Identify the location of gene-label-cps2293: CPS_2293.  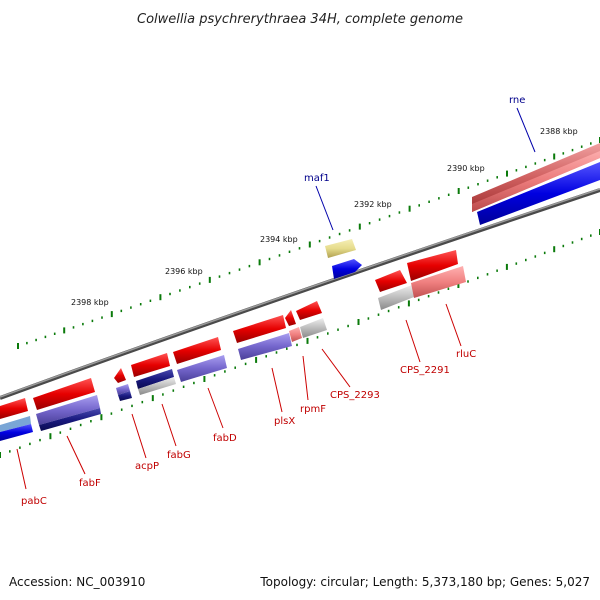
(355, 395).